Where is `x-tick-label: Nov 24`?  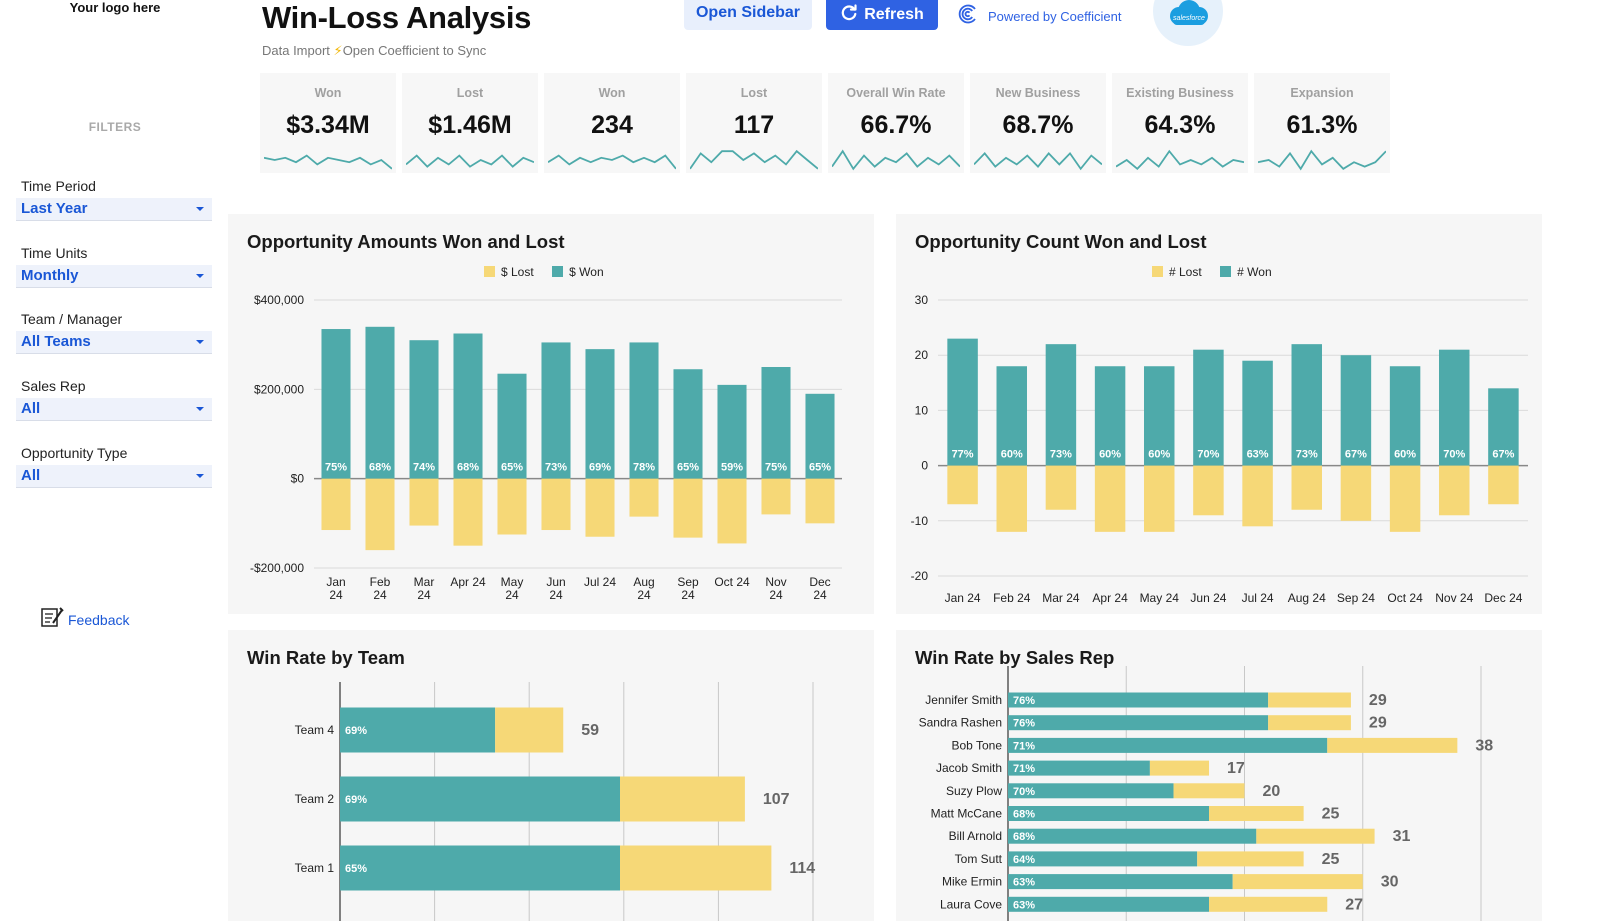 x-tick-label: Nov 24 is located at coordinates (775, 588).